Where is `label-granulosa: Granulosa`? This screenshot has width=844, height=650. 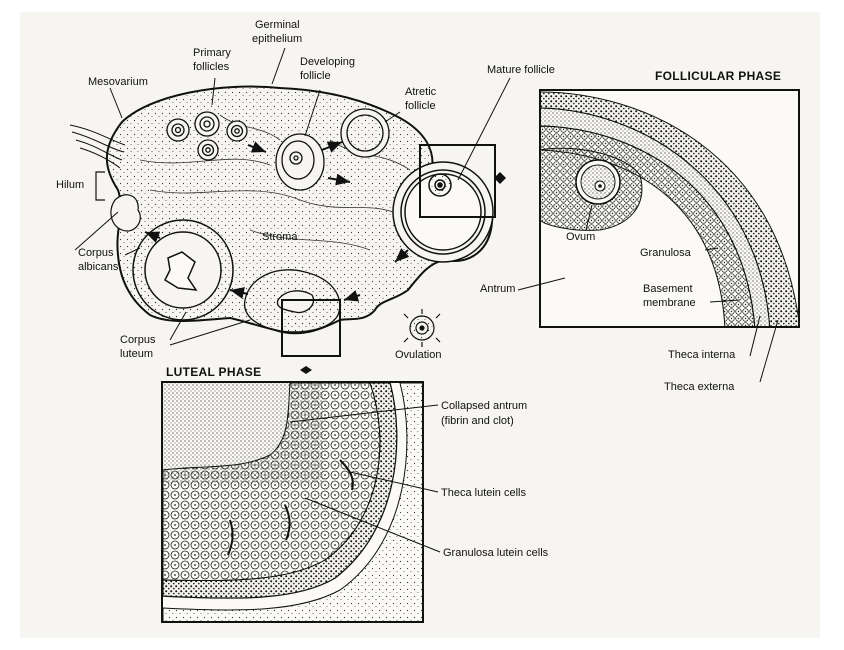
label-granulosa: Granulosa is located at coordinates (666, 253).